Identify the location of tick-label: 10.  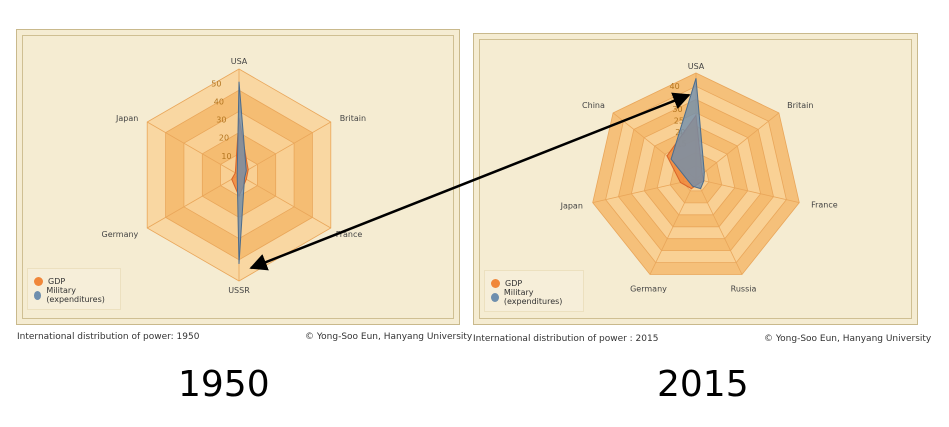
(226, 156).